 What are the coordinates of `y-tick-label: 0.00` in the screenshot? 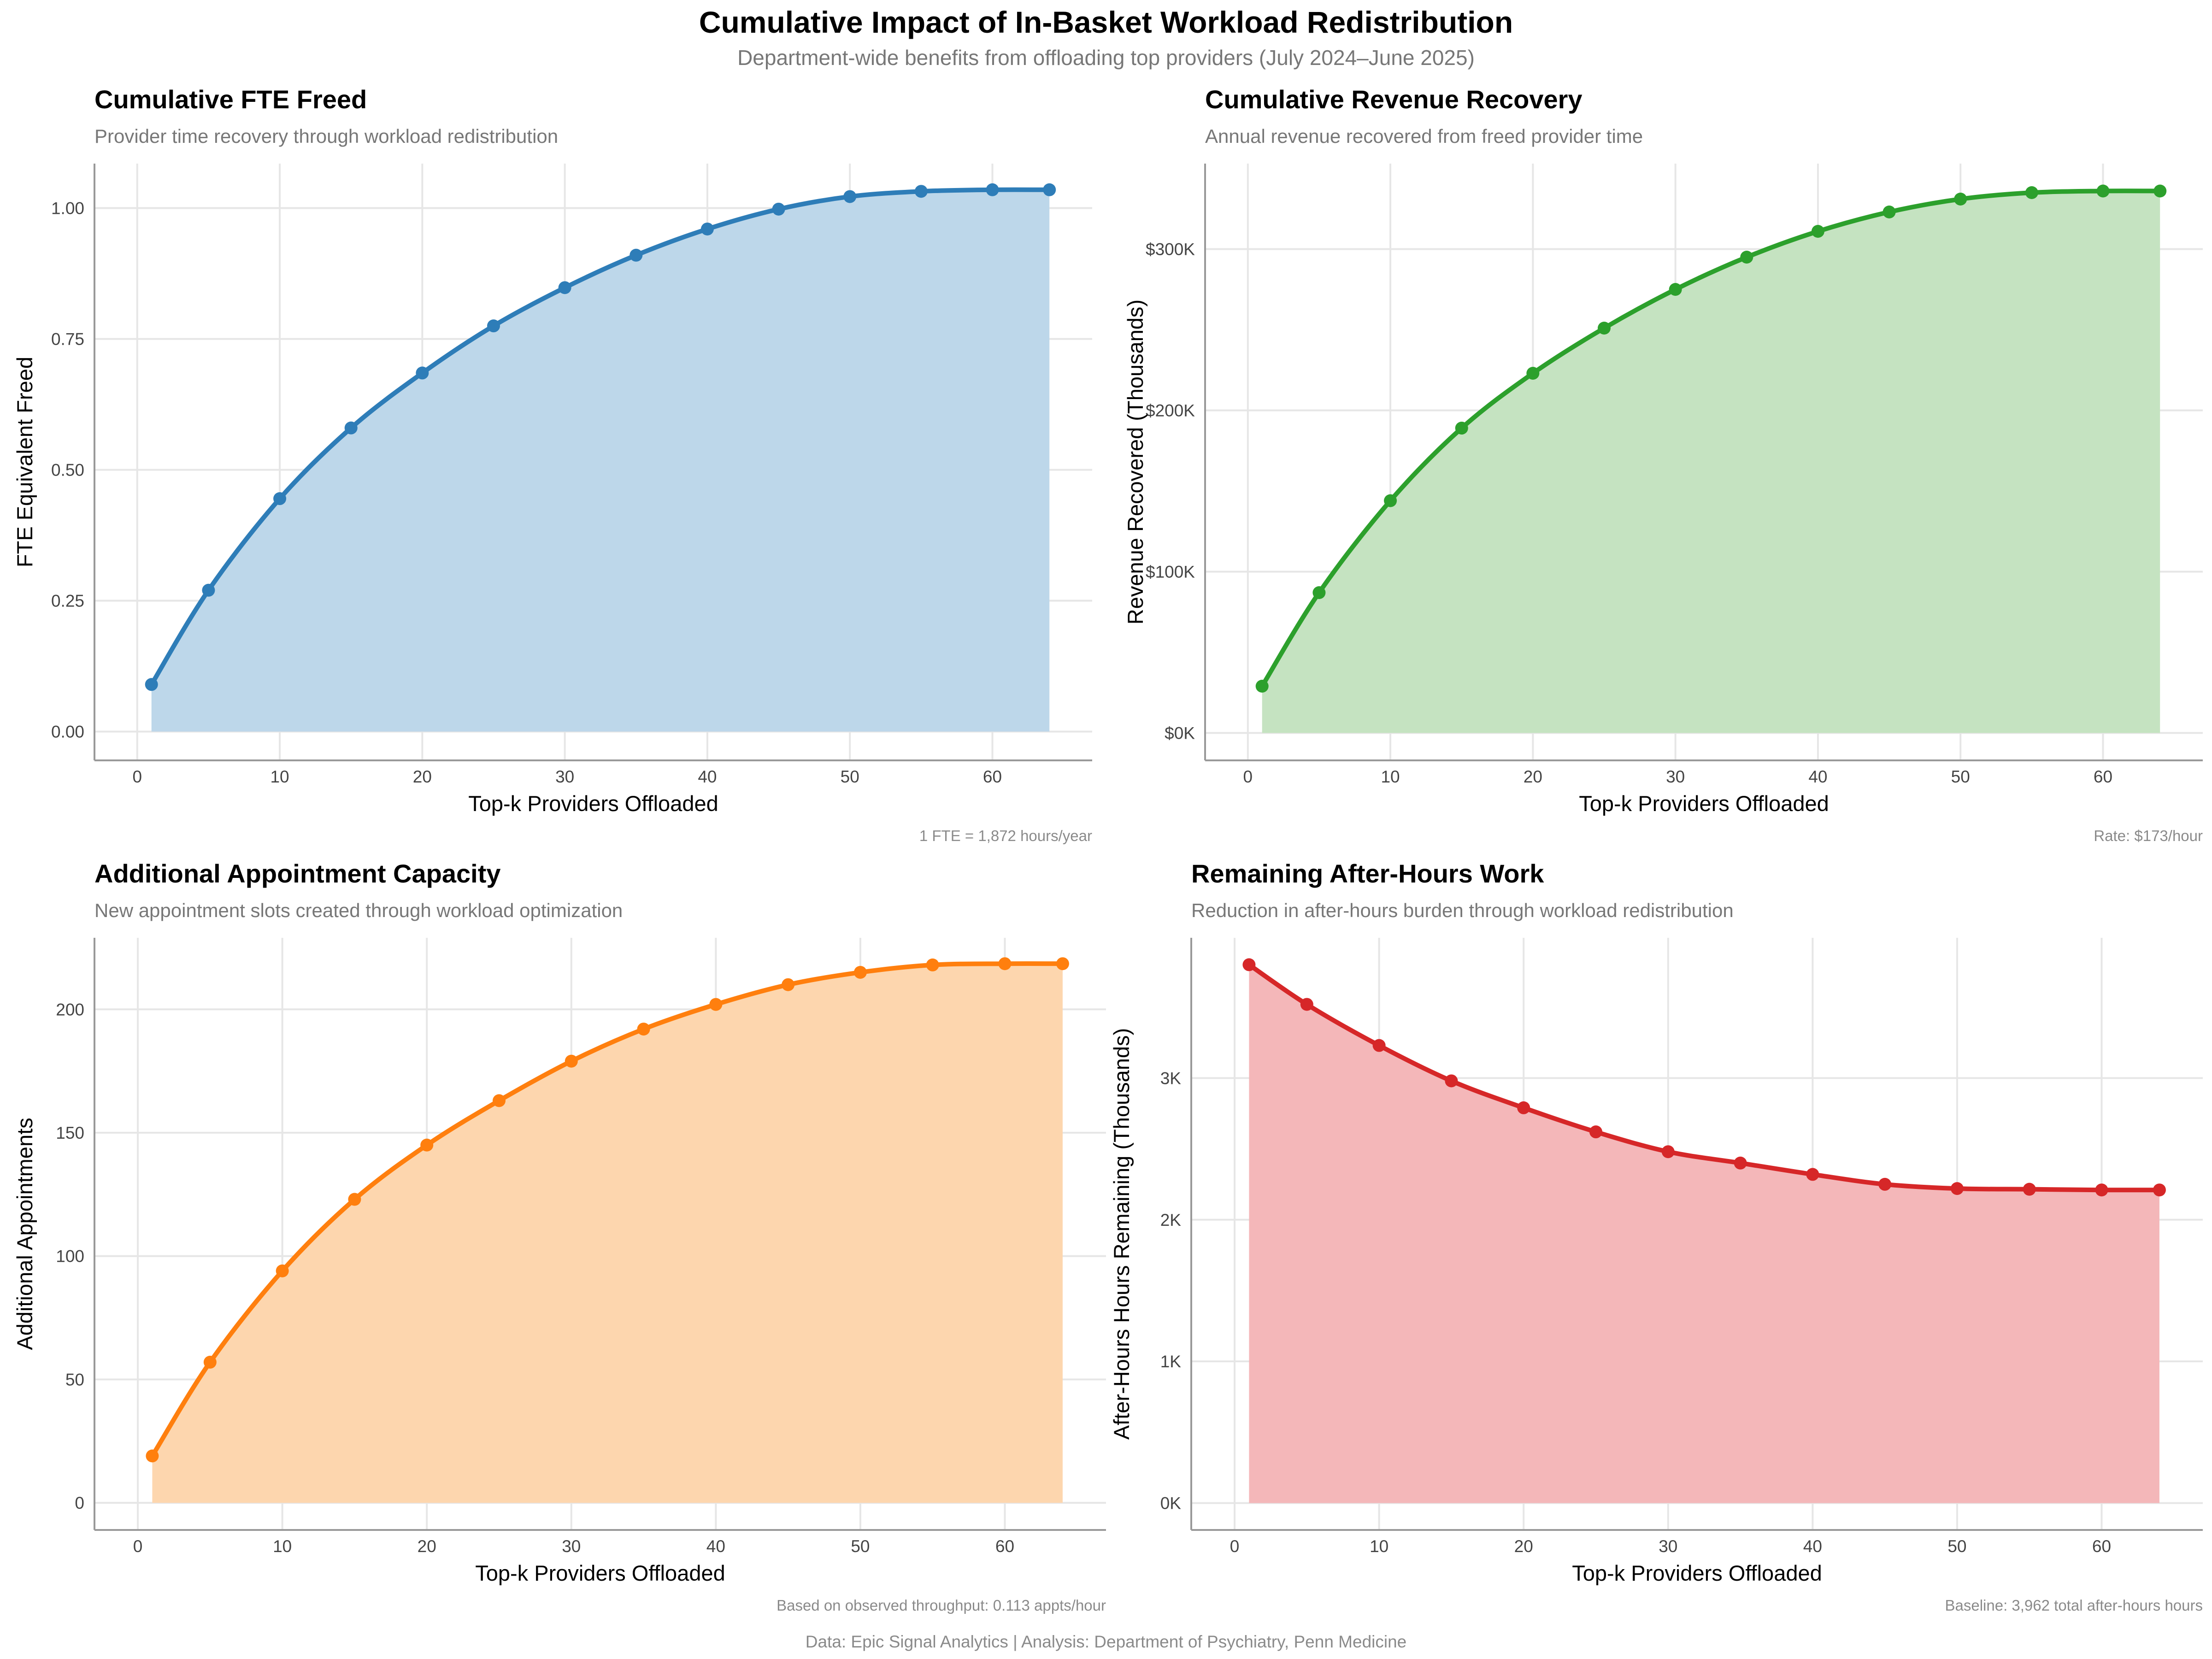 It's located at (67, 732).